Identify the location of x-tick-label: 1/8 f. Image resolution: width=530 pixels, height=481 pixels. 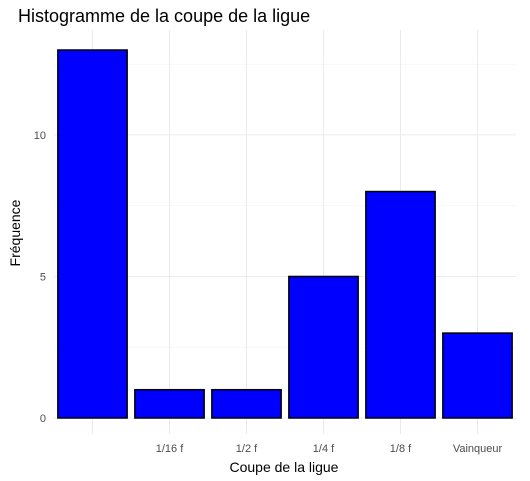
(401, 449).